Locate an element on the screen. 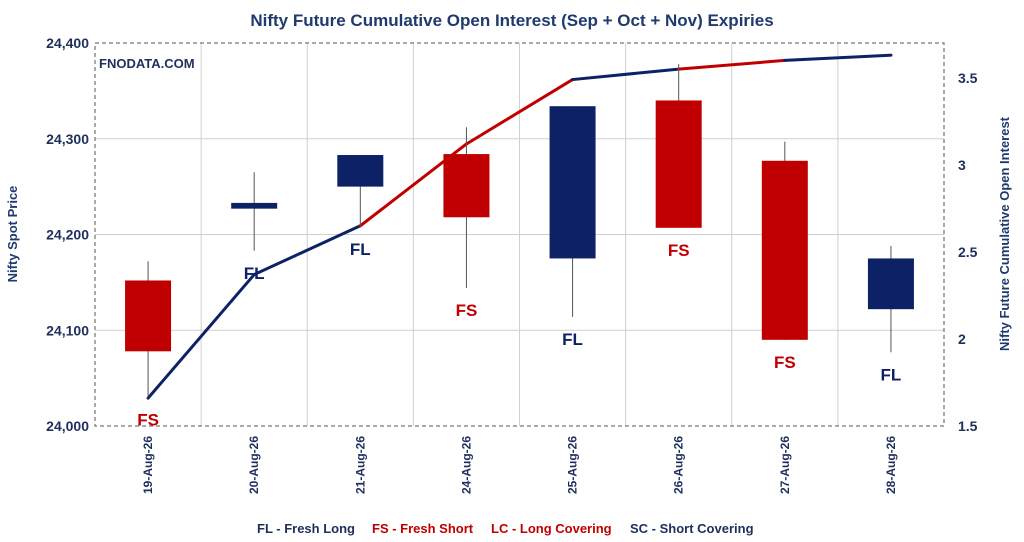  right-axis-title: Nifty Future Cumulative Open Interest is located at coordinates (1004, 233).